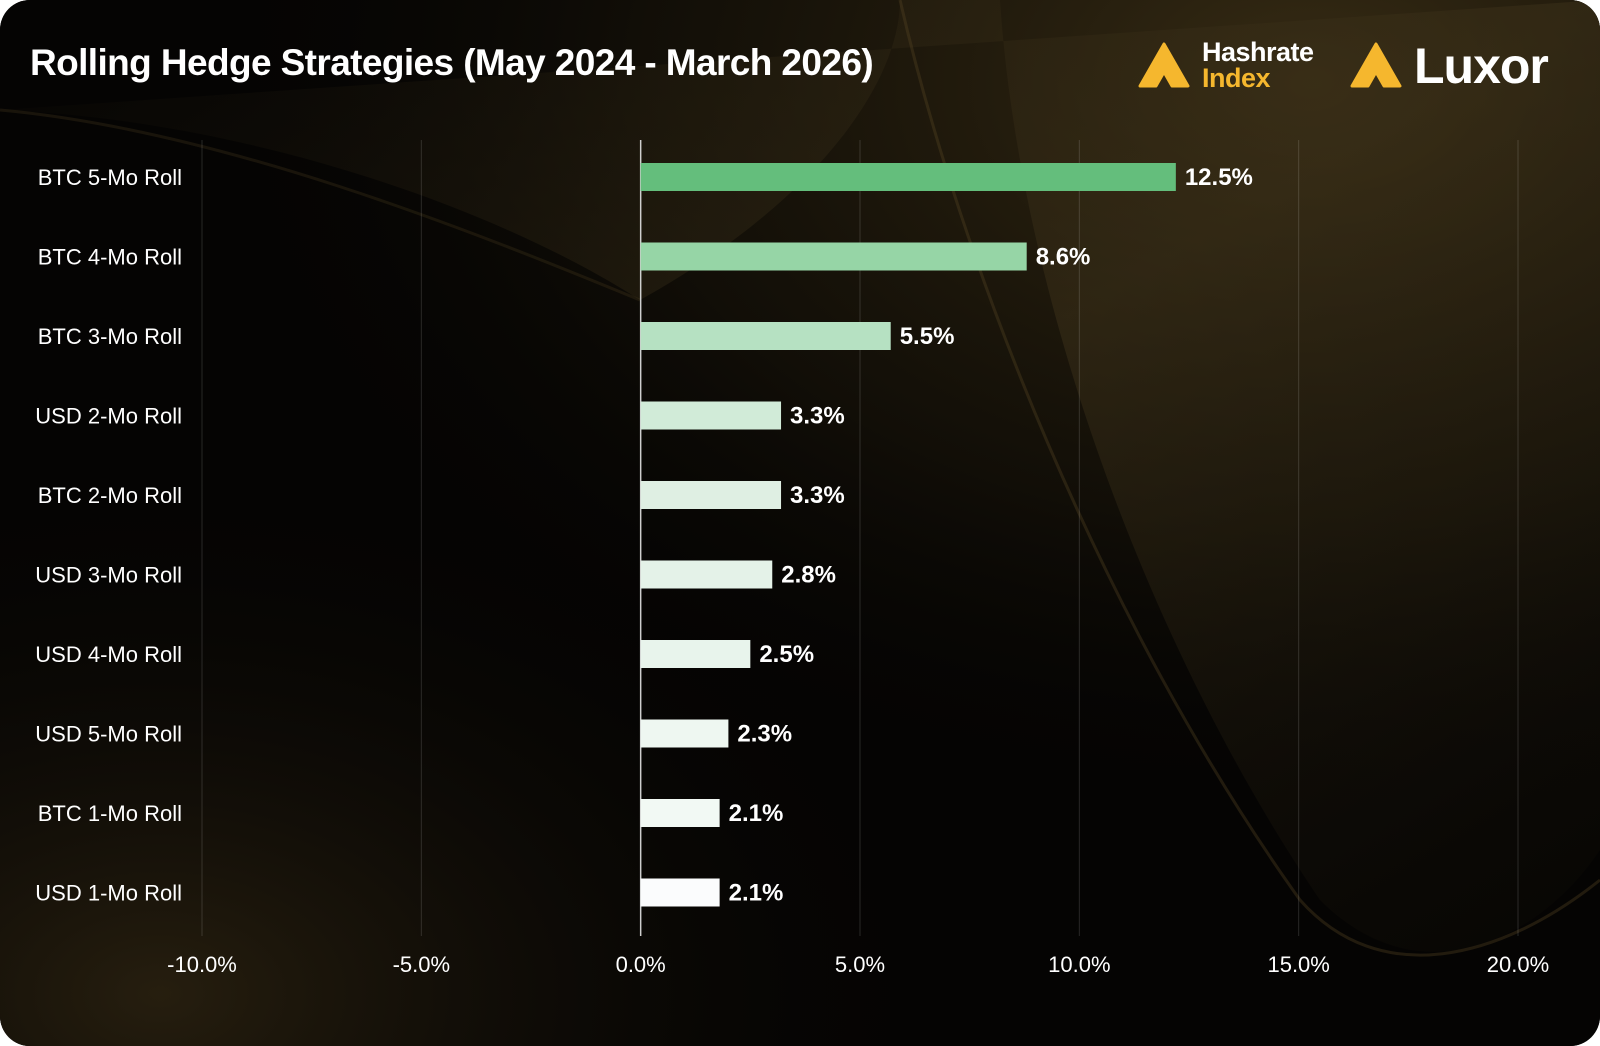 The width and height of the screenshot is (1600, 1046). Describe the element at coordinates (1298, 964) in the screenshot. I see `x-tick-label: 15.0%` at that location.